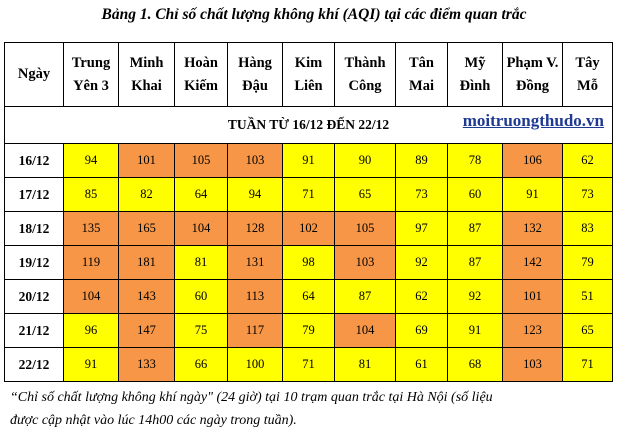 This screenshot has height=445, width=628. What do you see at coordinates (146, 364) in the screenshot?
I see `aqi-value-cell: 133` at bounding box center [146, 364].